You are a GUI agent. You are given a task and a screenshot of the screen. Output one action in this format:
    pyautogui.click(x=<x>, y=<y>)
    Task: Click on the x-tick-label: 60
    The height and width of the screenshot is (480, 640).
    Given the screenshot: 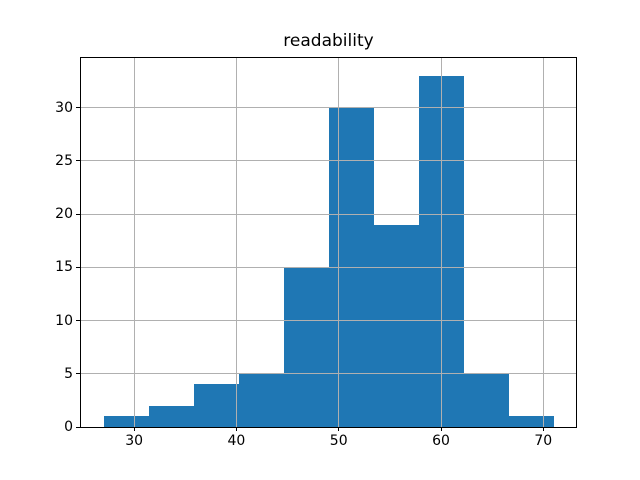 What is the action you would take?
    pyautogui.click(x=441, y=441)
    